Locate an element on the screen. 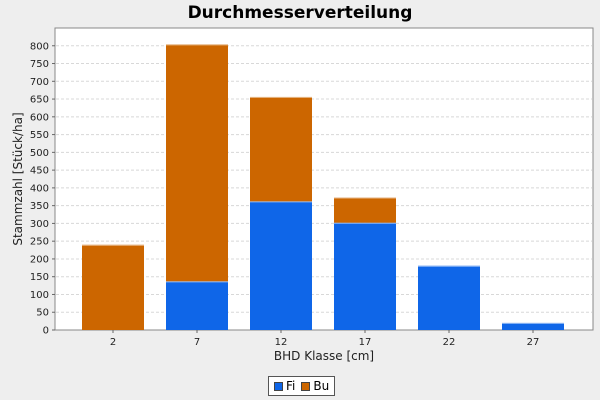 The width and height of the screenshot is (600, 400). legend: Fi Bu is located at coordinates (302, 386).